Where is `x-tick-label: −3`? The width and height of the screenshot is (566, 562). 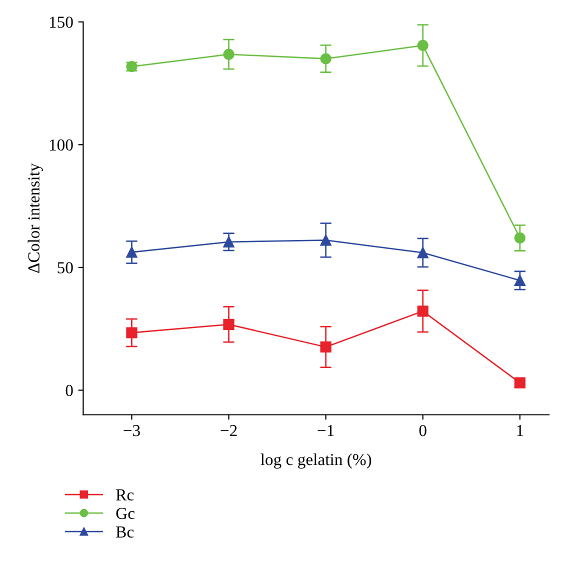 x-tick-label: −3 is located at coordinates (132, 430).